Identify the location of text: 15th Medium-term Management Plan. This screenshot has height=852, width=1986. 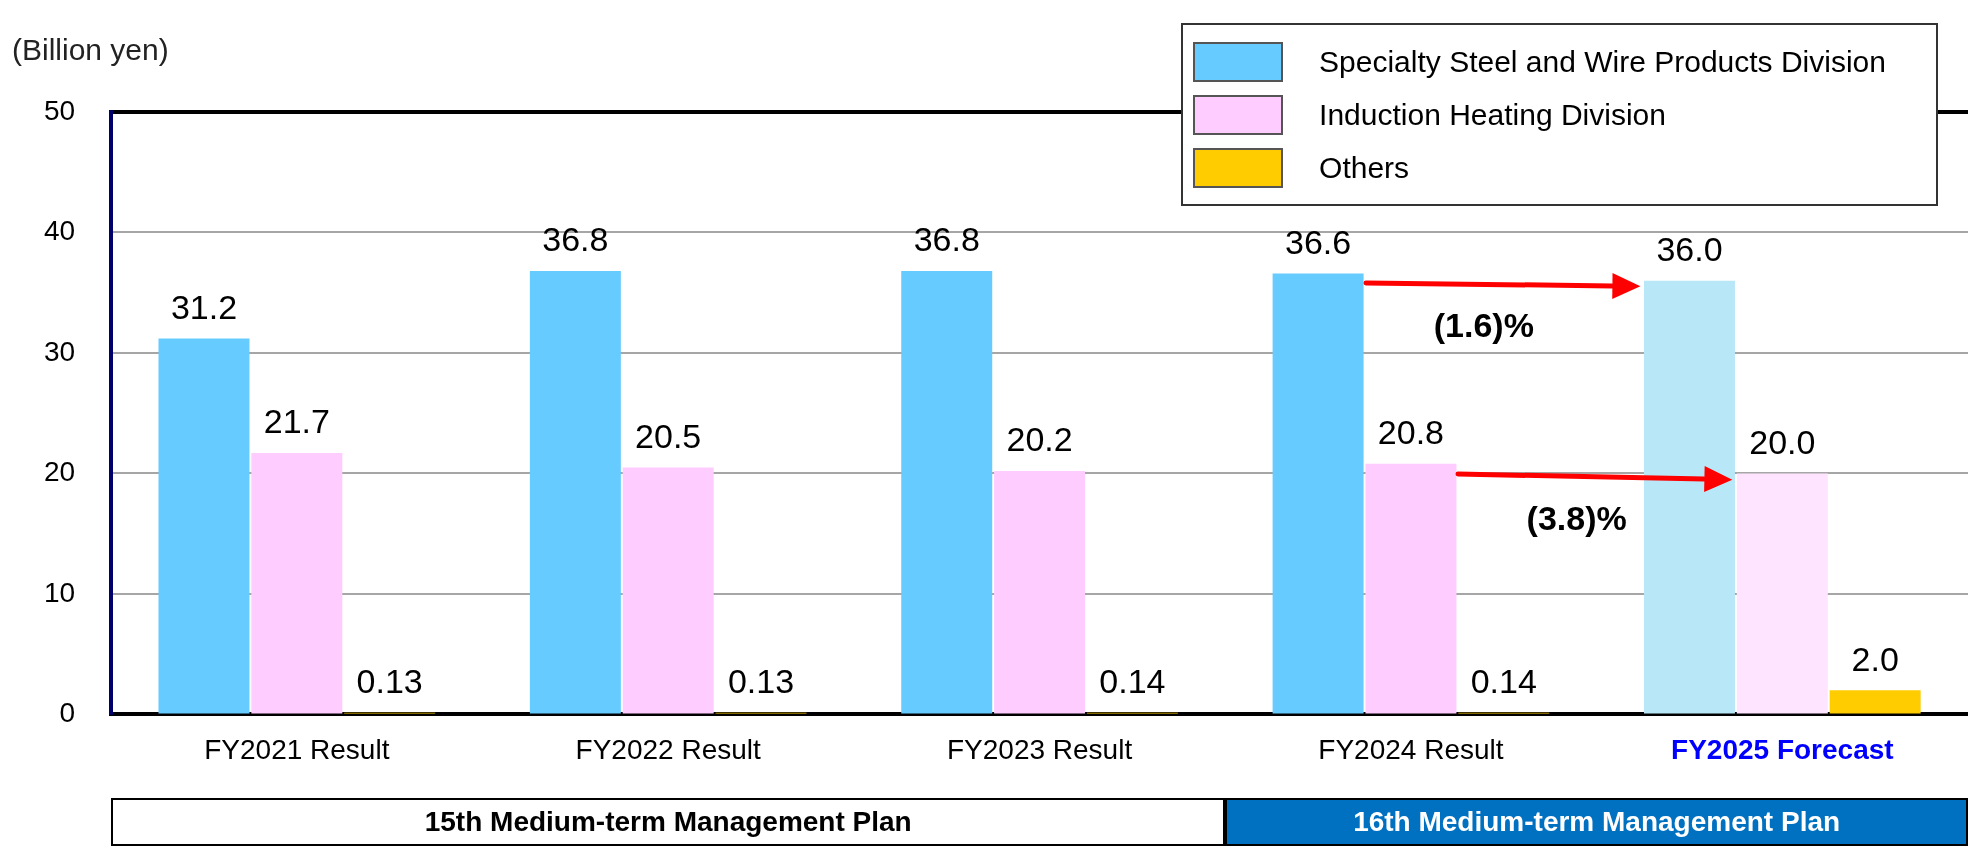
(668, 822).